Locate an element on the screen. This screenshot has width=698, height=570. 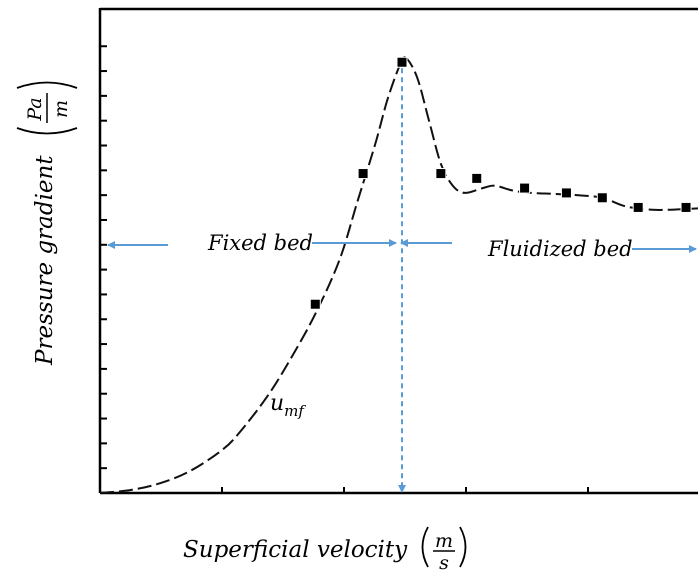
y-unit-denominator: m is located at coordinates (61, 109).